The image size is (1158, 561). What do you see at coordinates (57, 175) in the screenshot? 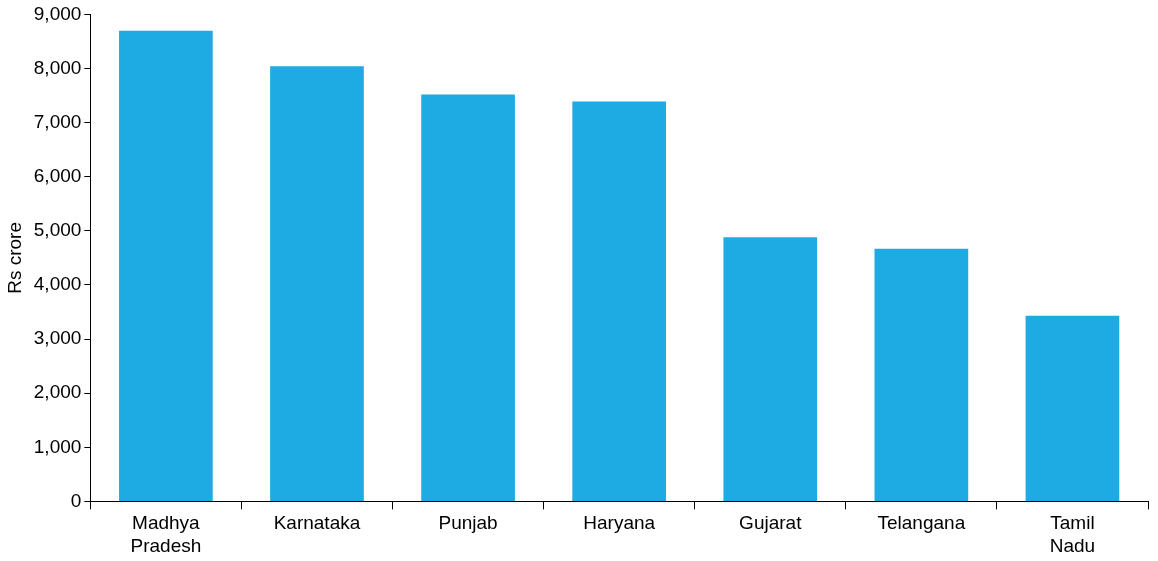
I see `y-tick-label: 6,000` at bounding box center [57, 175].